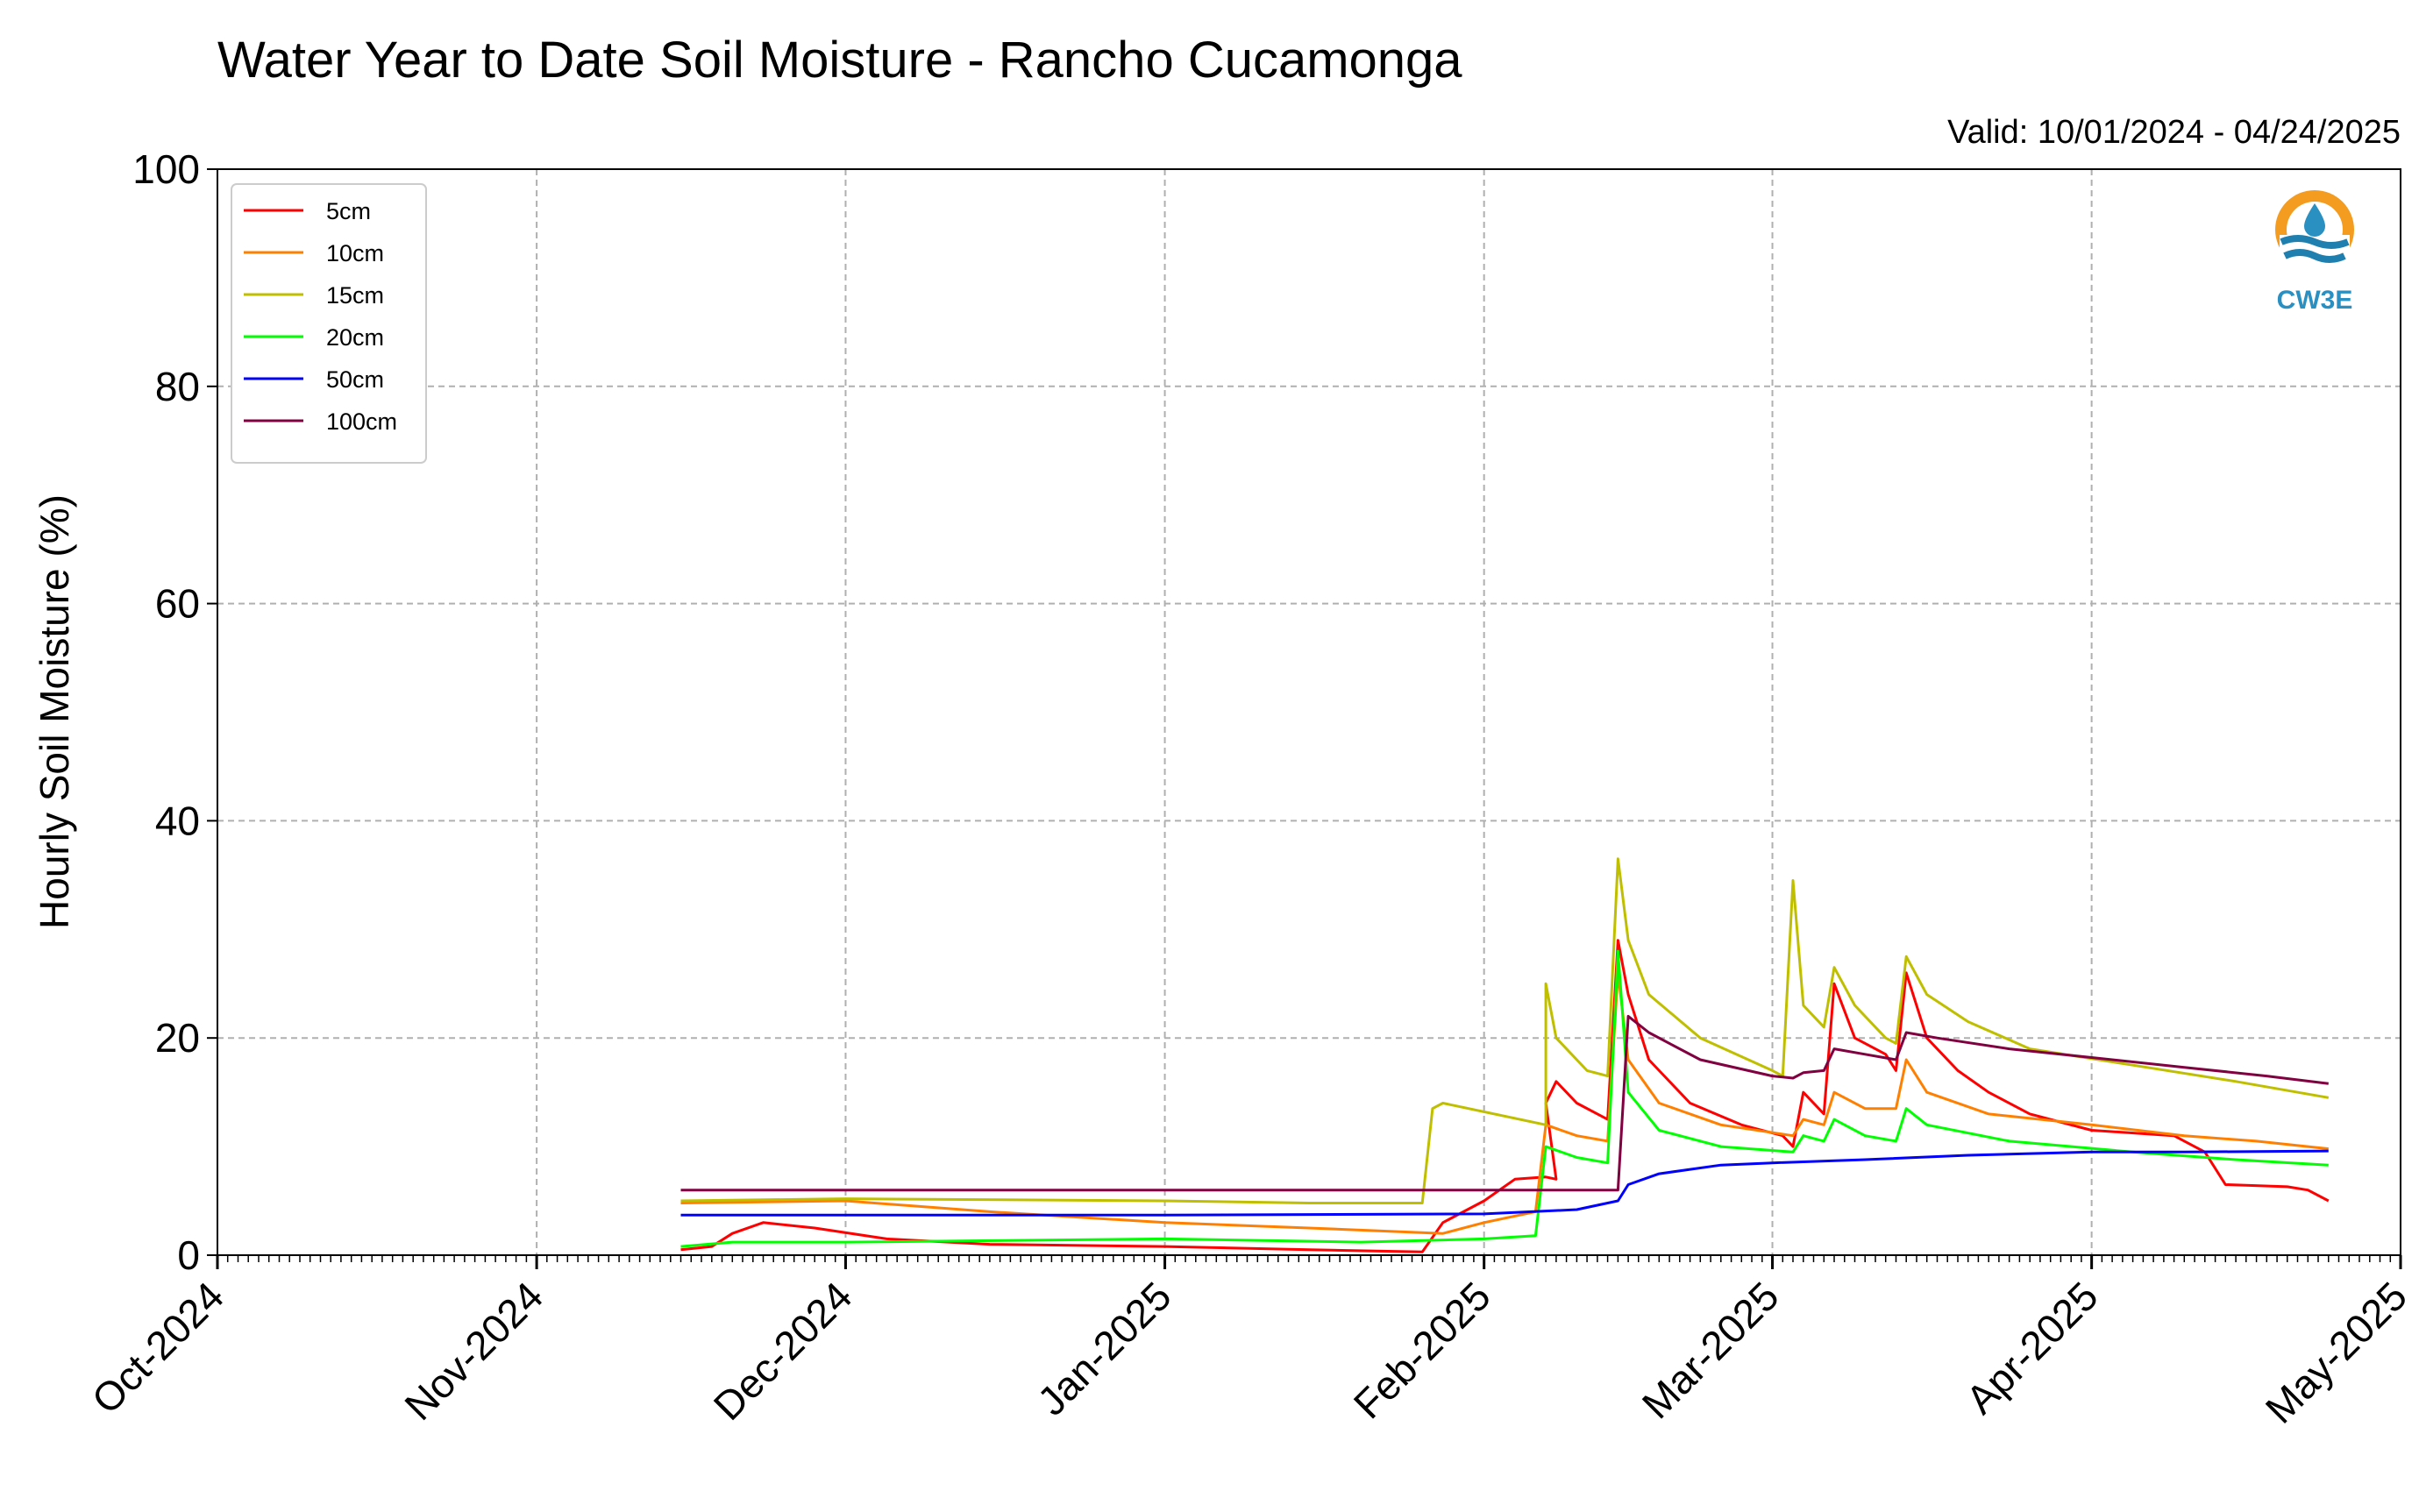 The width and height of the screenshot is (2426, 1512). What do you see at coordinates (348, 211) in the screenshot?
I see `legend-label-5cm: 5cm` at bounding box center [348, 211].